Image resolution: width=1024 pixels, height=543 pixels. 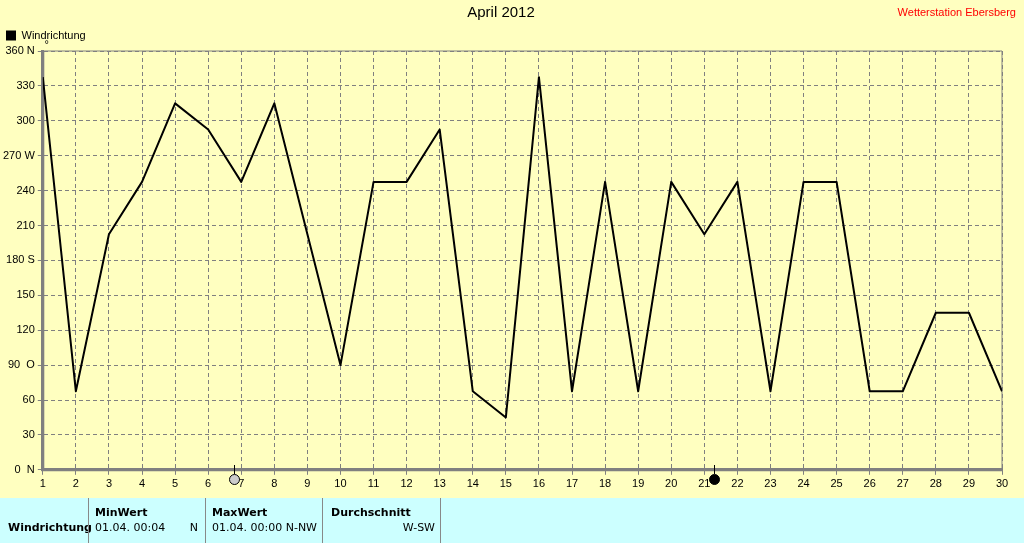 What do you see at coordinates (307, 483) in the screenshot?
I see `x-tick-label: 9` at bounding box center [307, 483].